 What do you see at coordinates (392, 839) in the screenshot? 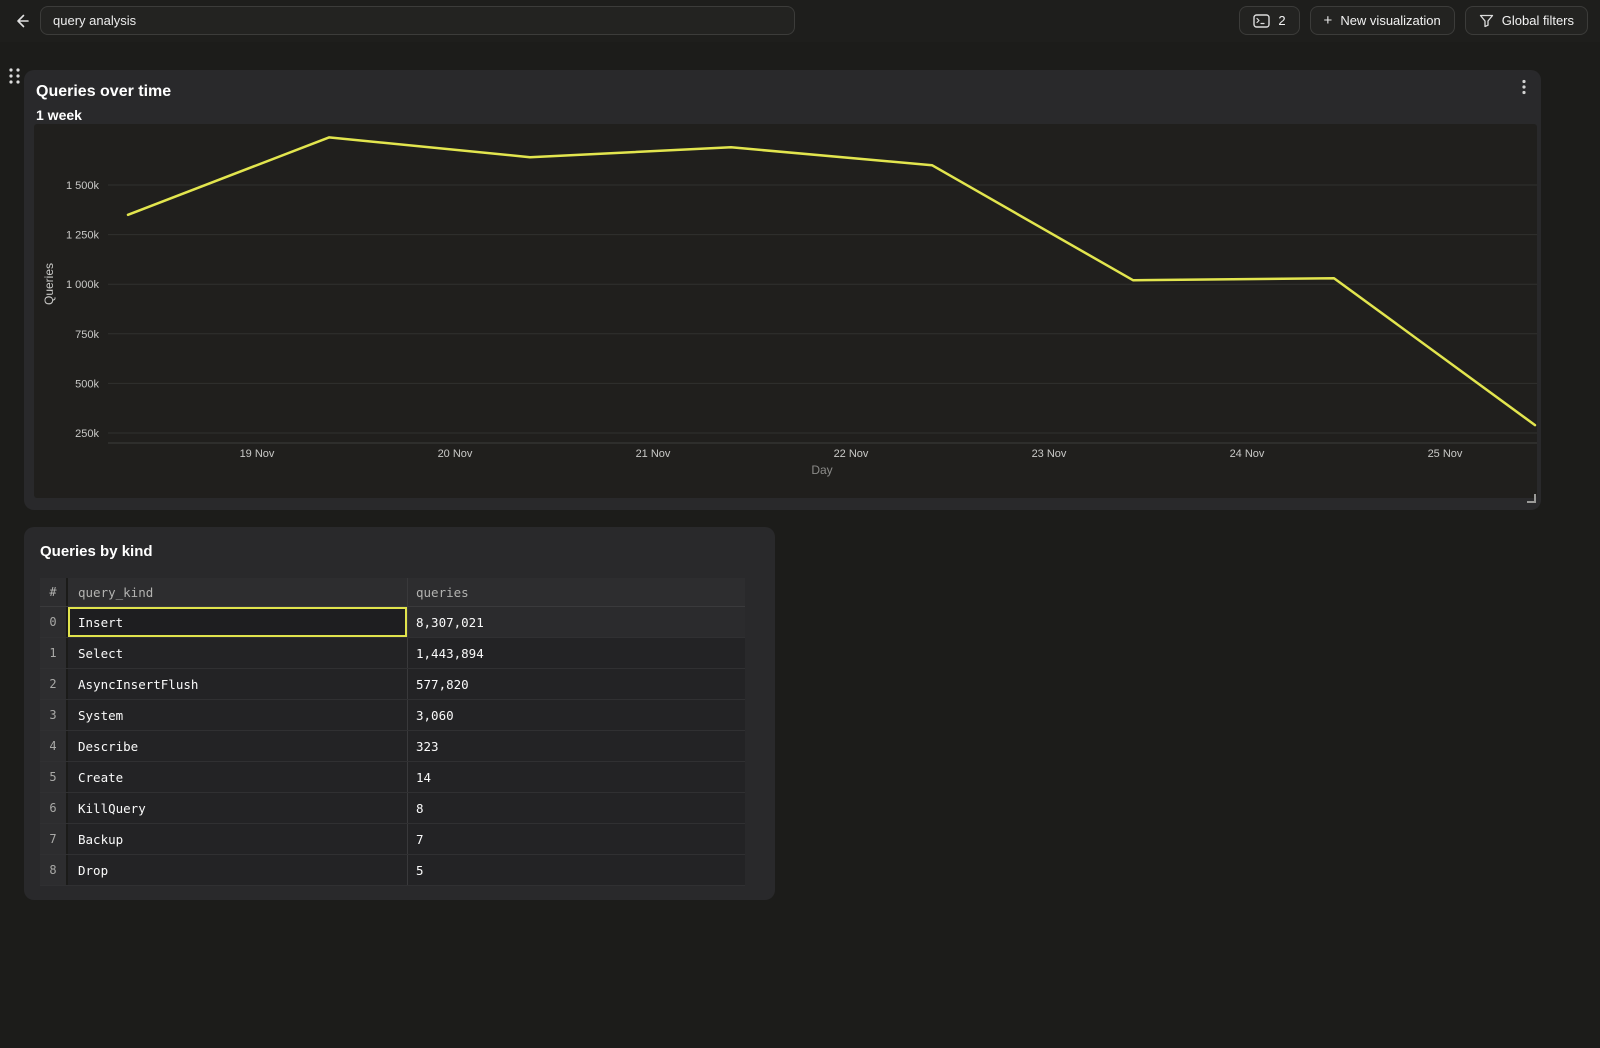
I see `table-row: 7 Backup 7` at bounding box center [392, 839].